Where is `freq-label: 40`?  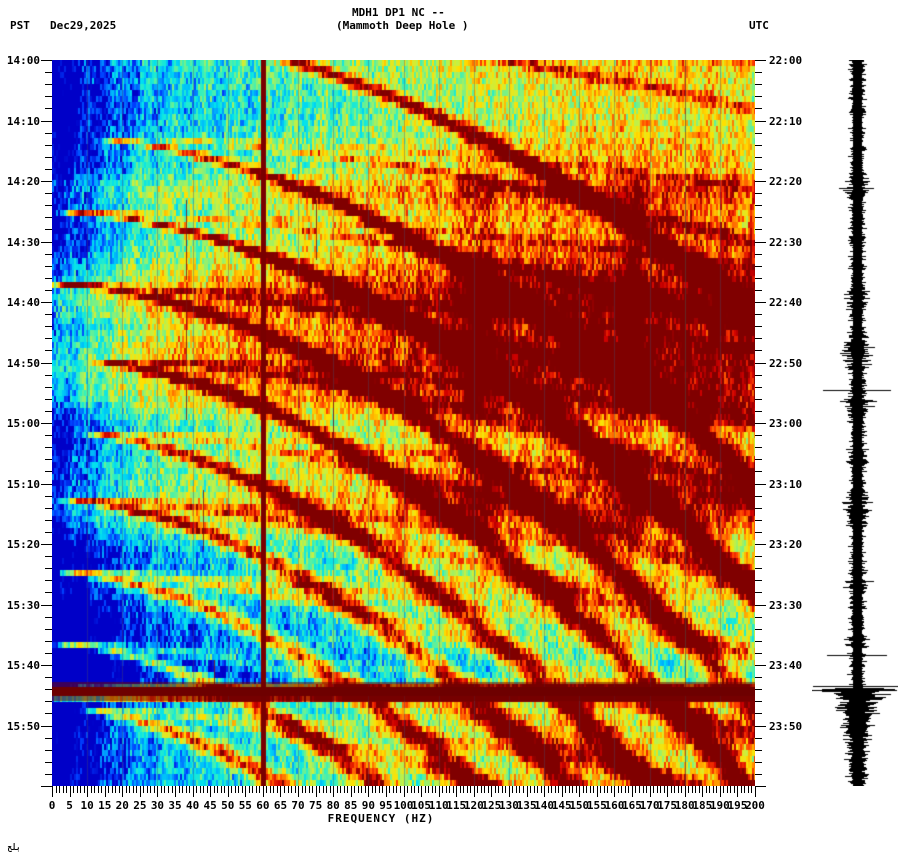 freq-label: 40 is located at coordinates (192, 805).